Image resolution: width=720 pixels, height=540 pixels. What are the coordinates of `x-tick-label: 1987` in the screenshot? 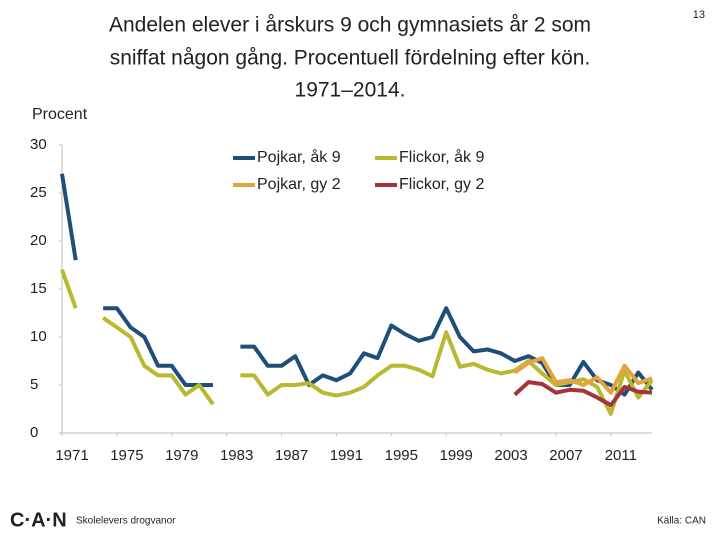 It's located at (291, 455).